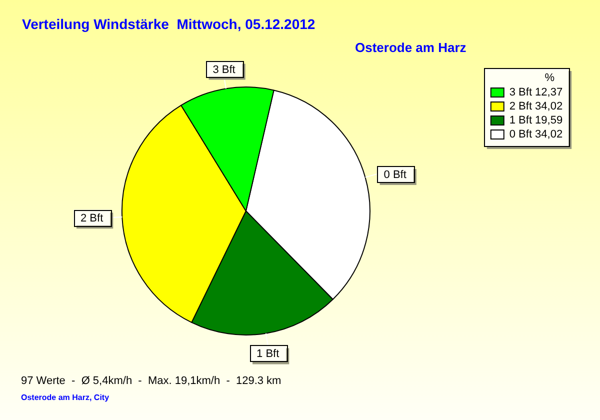 This screenshot has width=600, height=420. Describe the element at coordinates (92, 218) in the screenshot. I see `slice-label: 2 Bft` at that location.